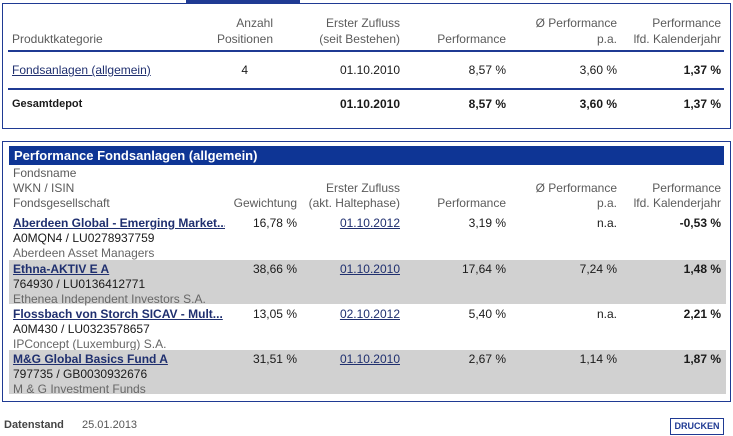  Describe the element at coordinates (81, 329) in the screenshot. I see `fund-wkn-isin: A0M430 / LU0323578657` at that location.